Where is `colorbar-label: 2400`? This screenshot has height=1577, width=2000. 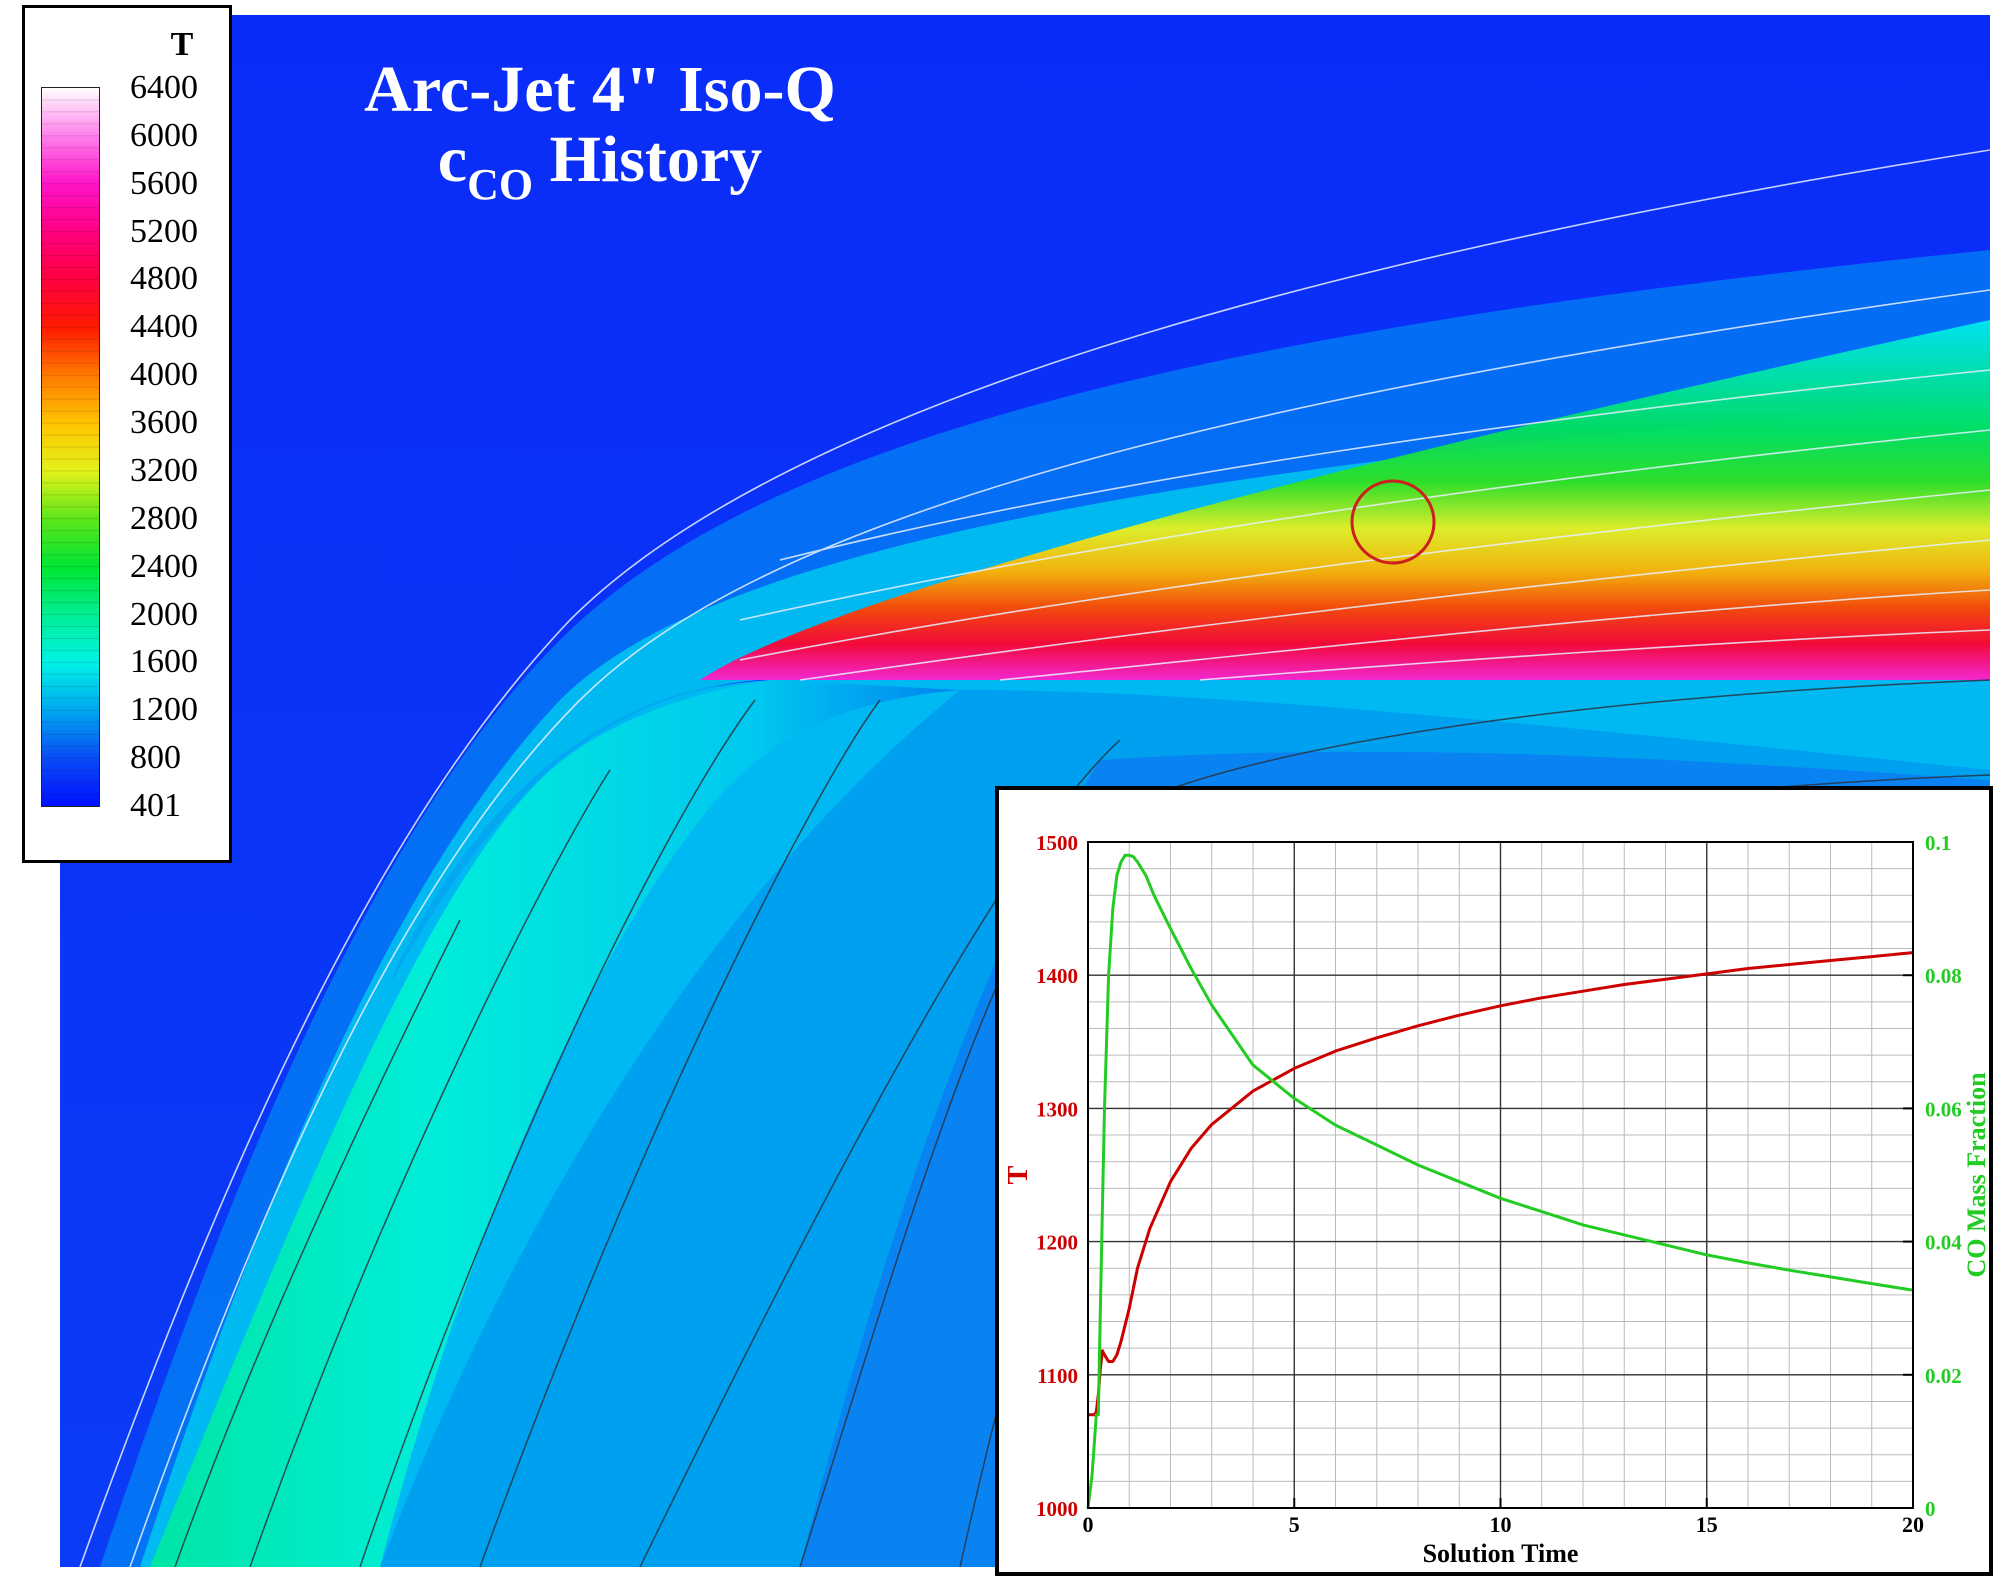
colorbar-label: 2400 is located at coordinates (164, 566).